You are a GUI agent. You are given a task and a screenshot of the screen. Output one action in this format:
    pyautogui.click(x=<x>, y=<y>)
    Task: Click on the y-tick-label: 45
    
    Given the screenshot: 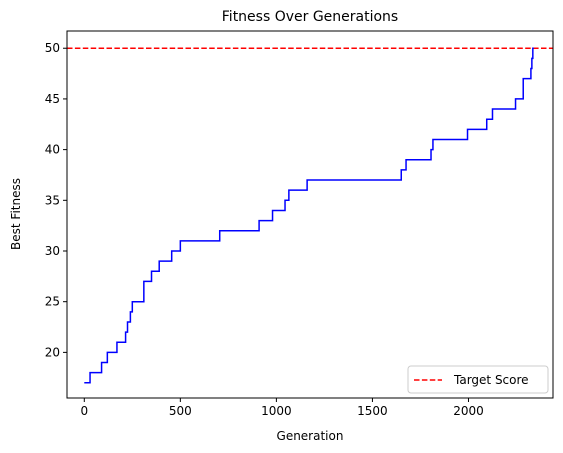 What is the action you would take?
    pyautogui.click(x=52, y=99)
    